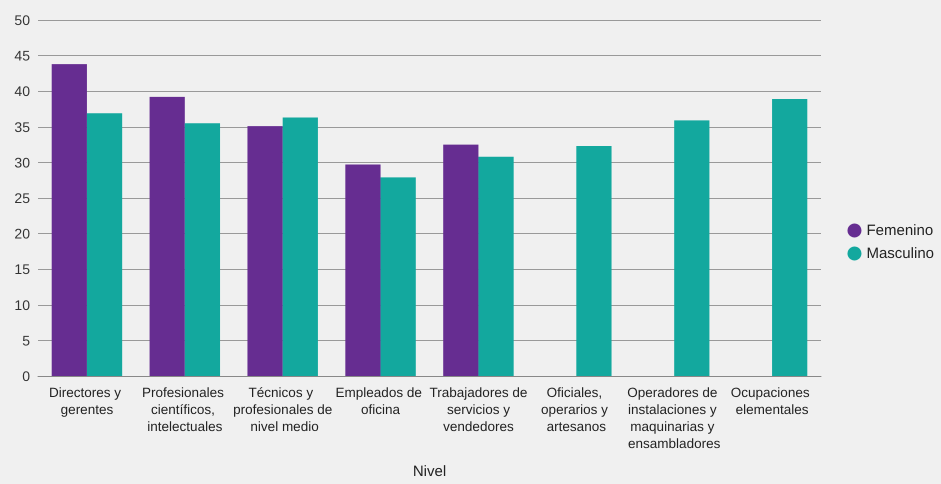 This screenshot has width=941, height=484. What do you see at coordinates (22, 198) in the screenshot?
I see `y-tick-label: 25` at bounding box center [22, 198].